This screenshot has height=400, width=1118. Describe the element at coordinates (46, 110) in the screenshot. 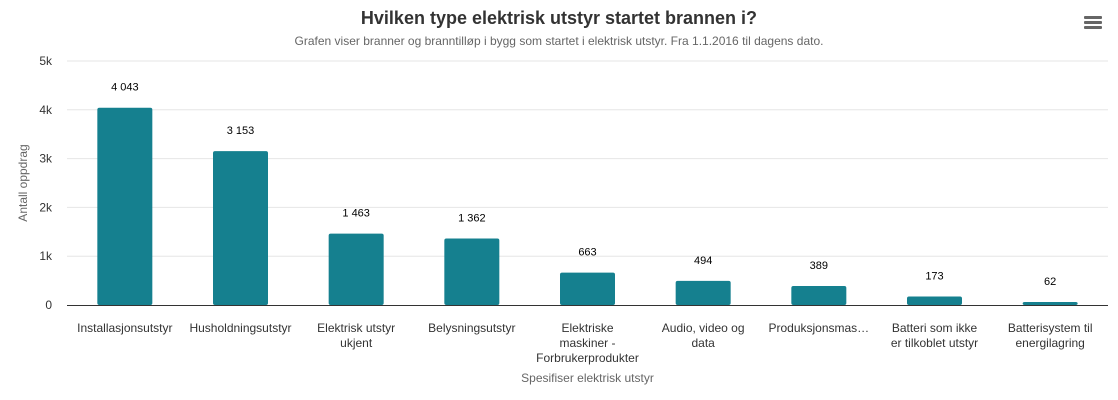

I see `y-tick-label: 4k` at that location.